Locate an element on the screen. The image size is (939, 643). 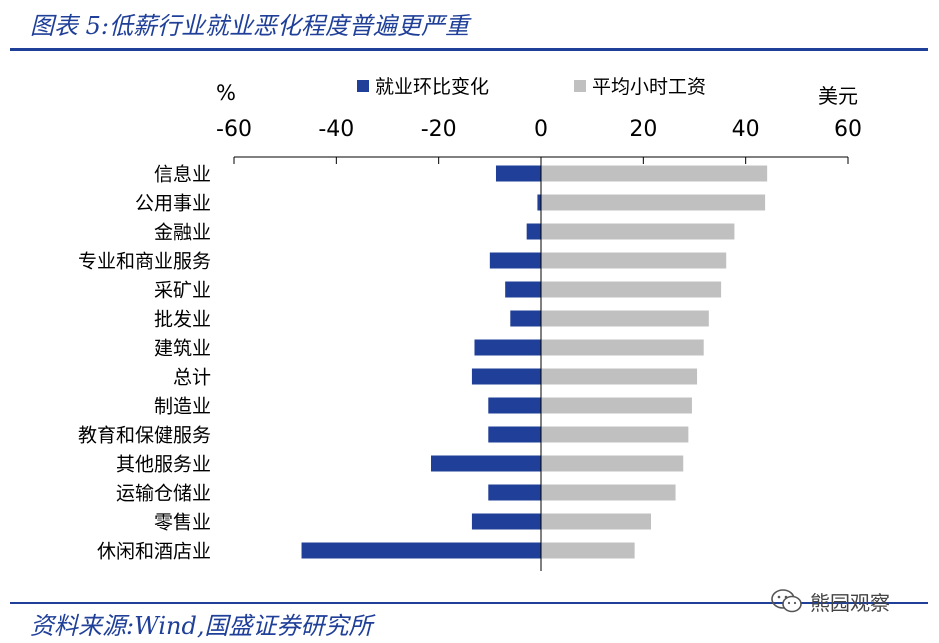
x-tick-label: 0 is located at coordinates (541, 129).